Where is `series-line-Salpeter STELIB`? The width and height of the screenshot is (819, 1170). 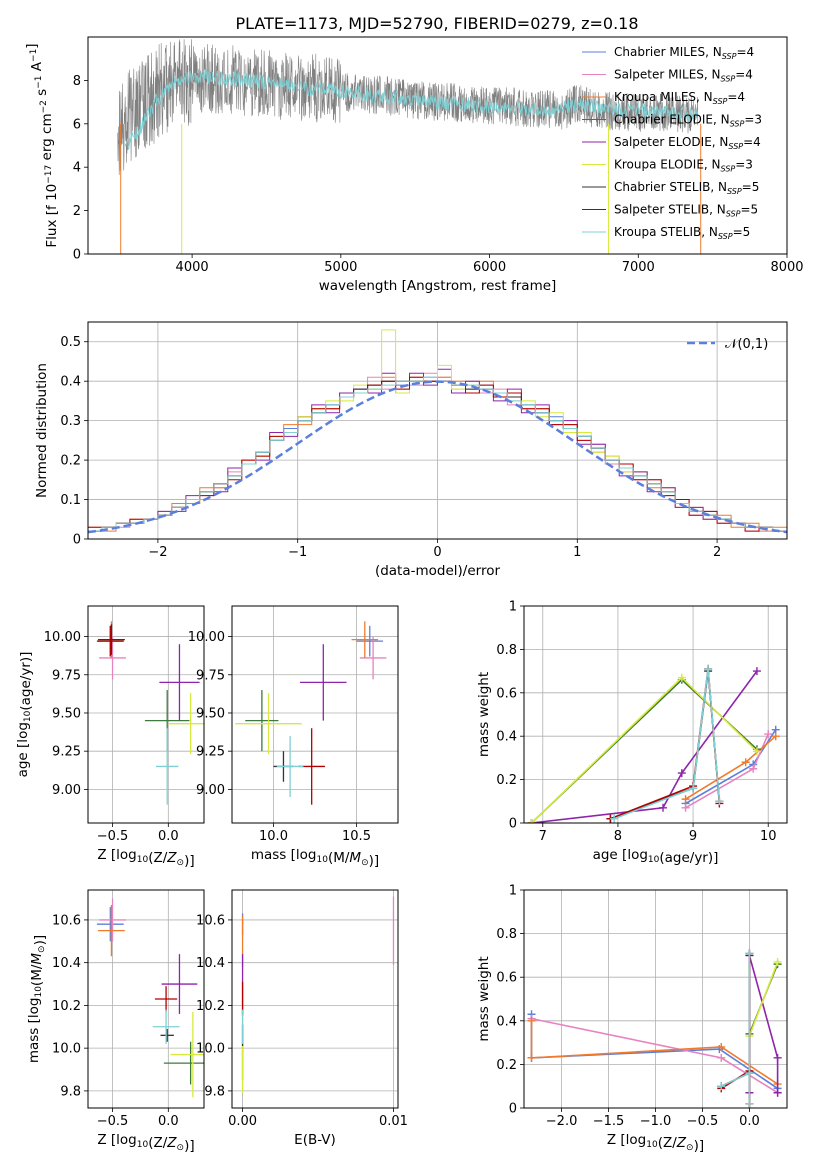
series-line-Salpeter STELIB is located at coordinates (735, 1028).